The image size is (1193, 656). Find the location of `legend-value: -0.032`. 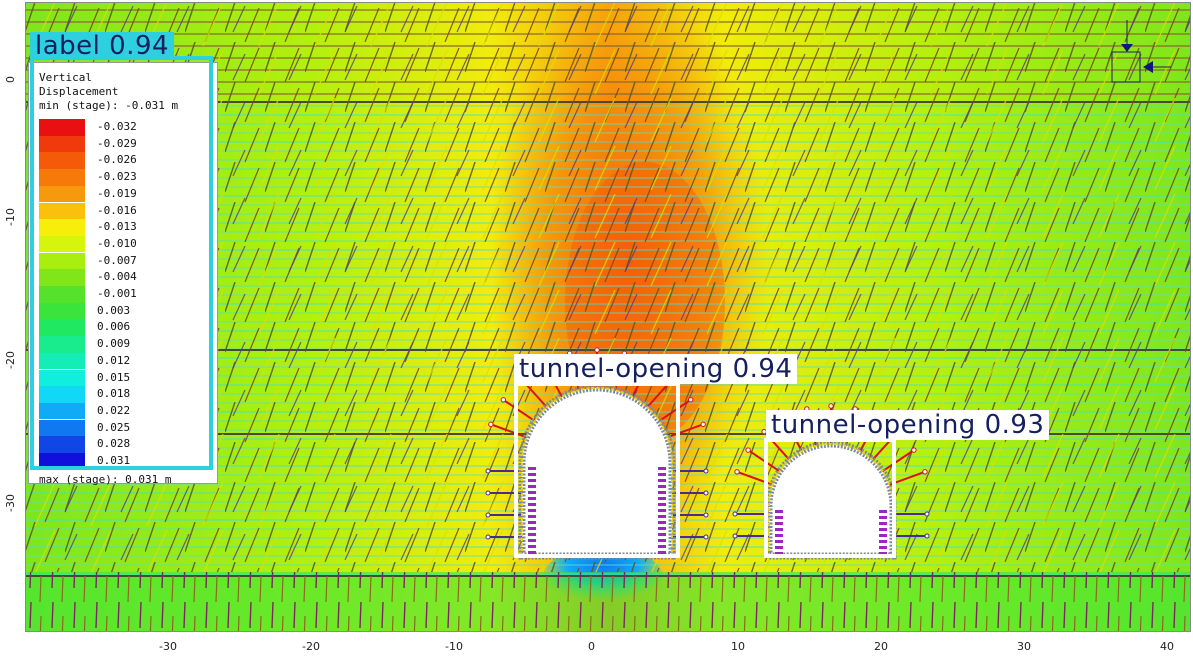

legend-value: -0.032 is located at coordinates (117, 126).